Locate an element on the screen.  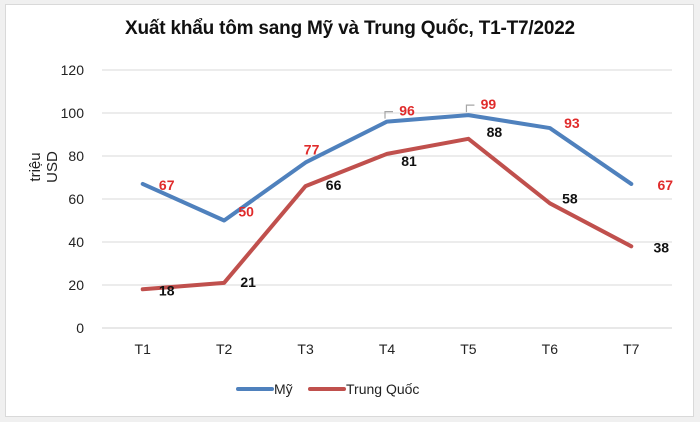
data-label: 77 is located at coordinates (312, 149).